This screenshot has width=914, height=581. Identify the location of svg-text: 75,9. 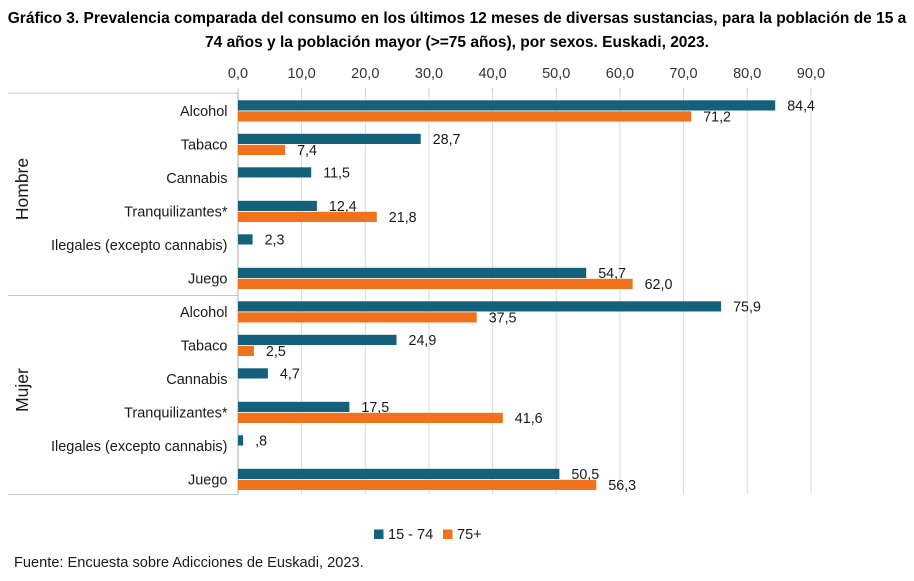
(747, 307).